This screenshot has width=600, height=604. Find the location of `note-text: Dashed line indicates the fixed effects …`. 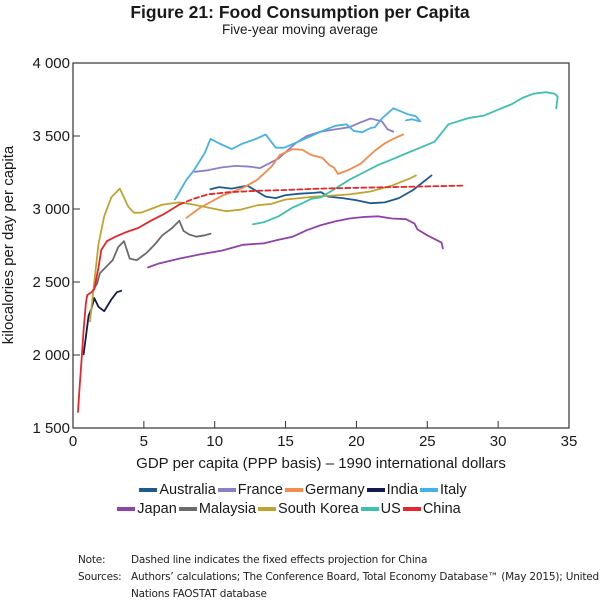

note-text: Dashed line indicates the fixed effects … is located at coordinates (279, 560).